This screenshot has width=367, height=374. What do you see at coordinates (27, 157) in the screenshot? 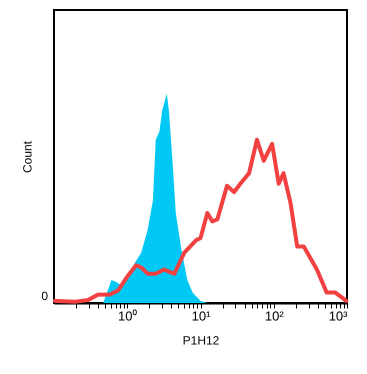
I see `y-axis-title: Count` at bounding box center [27, 157].